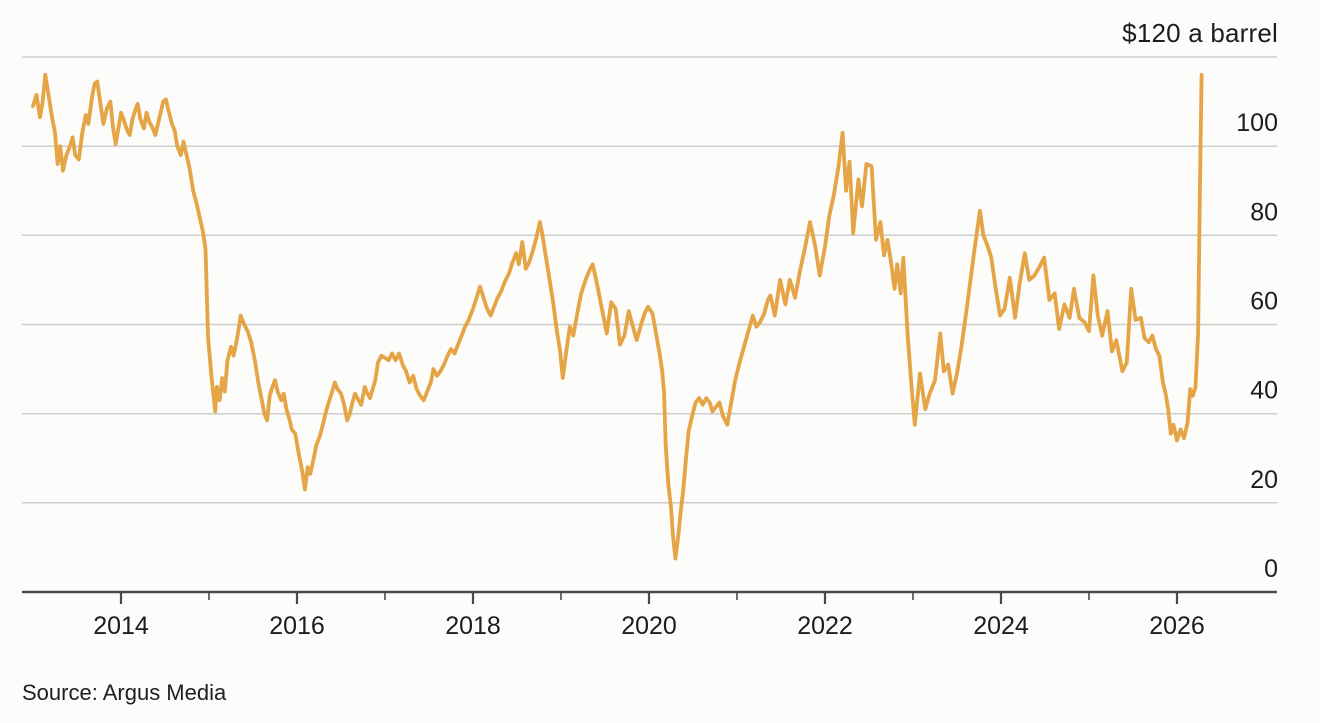 This screenshot has width=1320, height=723. I want to click on x-axis-tick-label: 2026, so click(1177, 626).